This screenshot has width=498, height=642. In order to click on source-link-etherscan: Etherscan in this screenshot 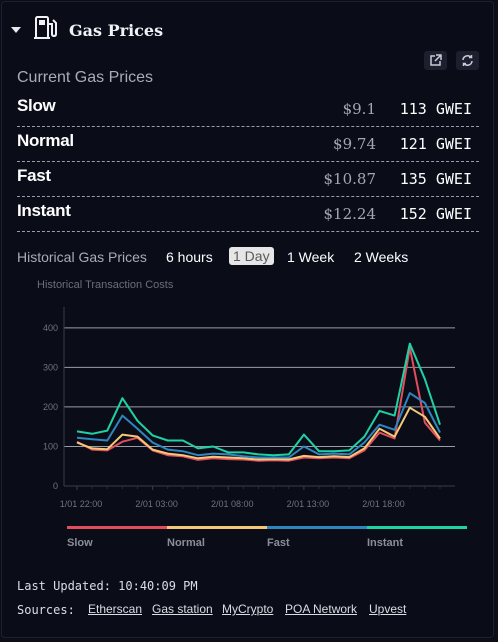, I will do `click(115, 609)`.